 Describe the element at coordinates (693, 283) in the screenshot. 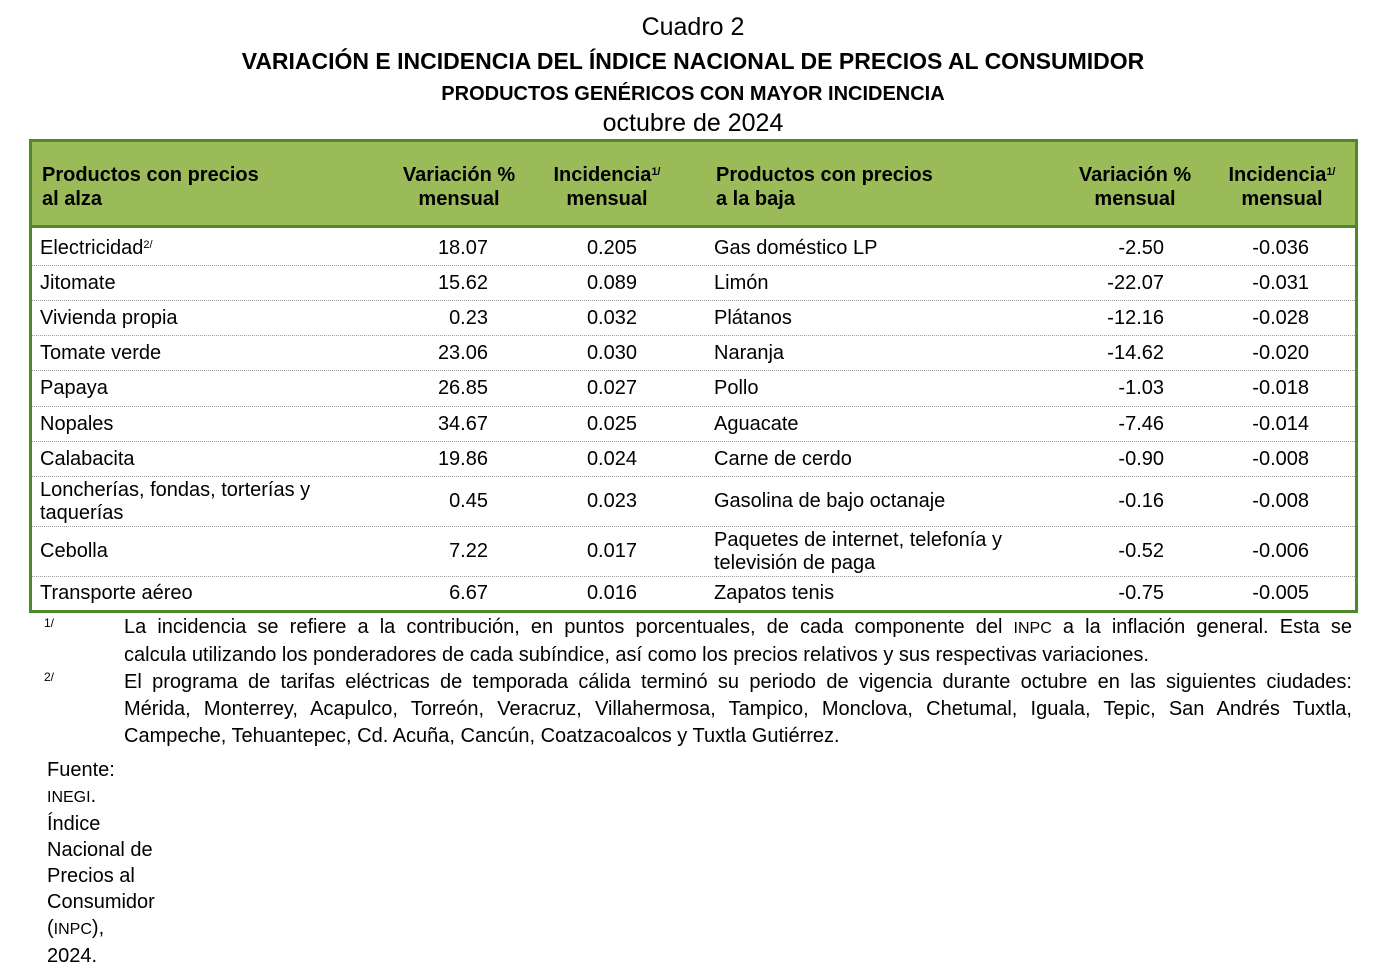

I see `table-row: Jitomate 15.62 0.089 Limón -22.07 -0.031` at that location.